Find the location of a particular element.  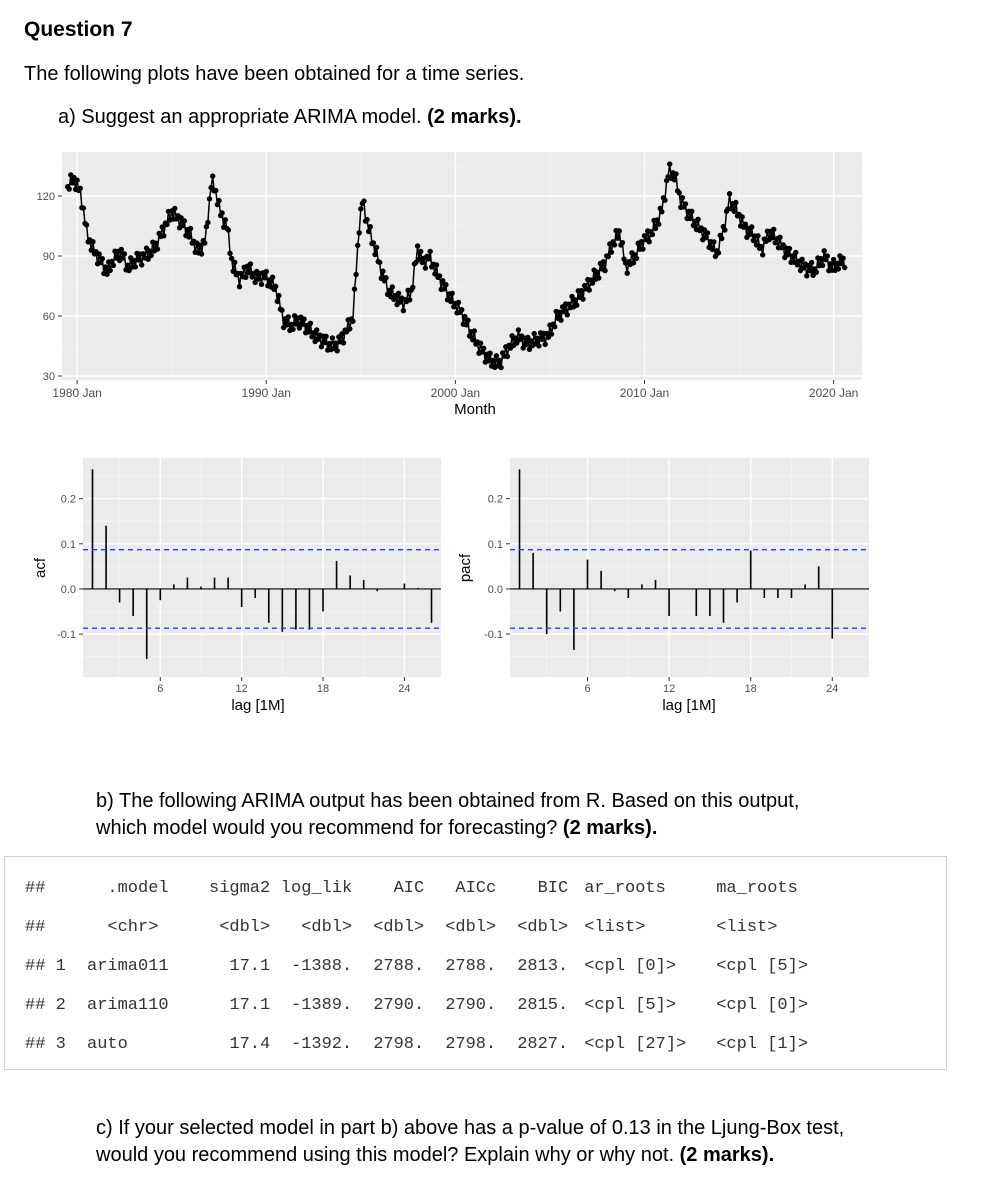

table-cell: <chr> is located at coordinates (123, 927).